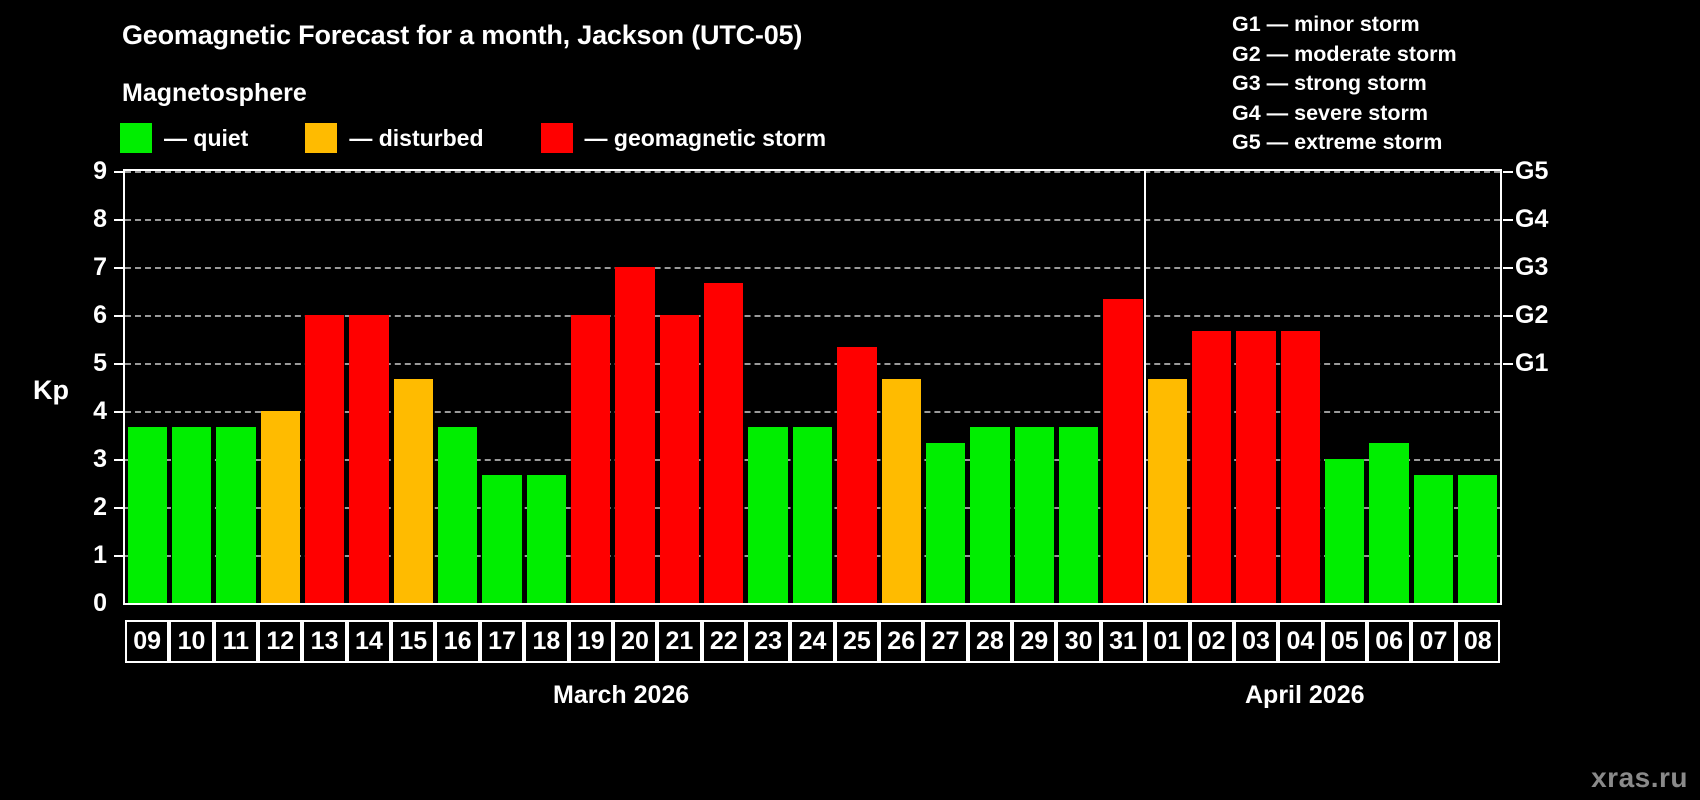  I want to click on y-tick-label-6: 6, so click(100, 315).